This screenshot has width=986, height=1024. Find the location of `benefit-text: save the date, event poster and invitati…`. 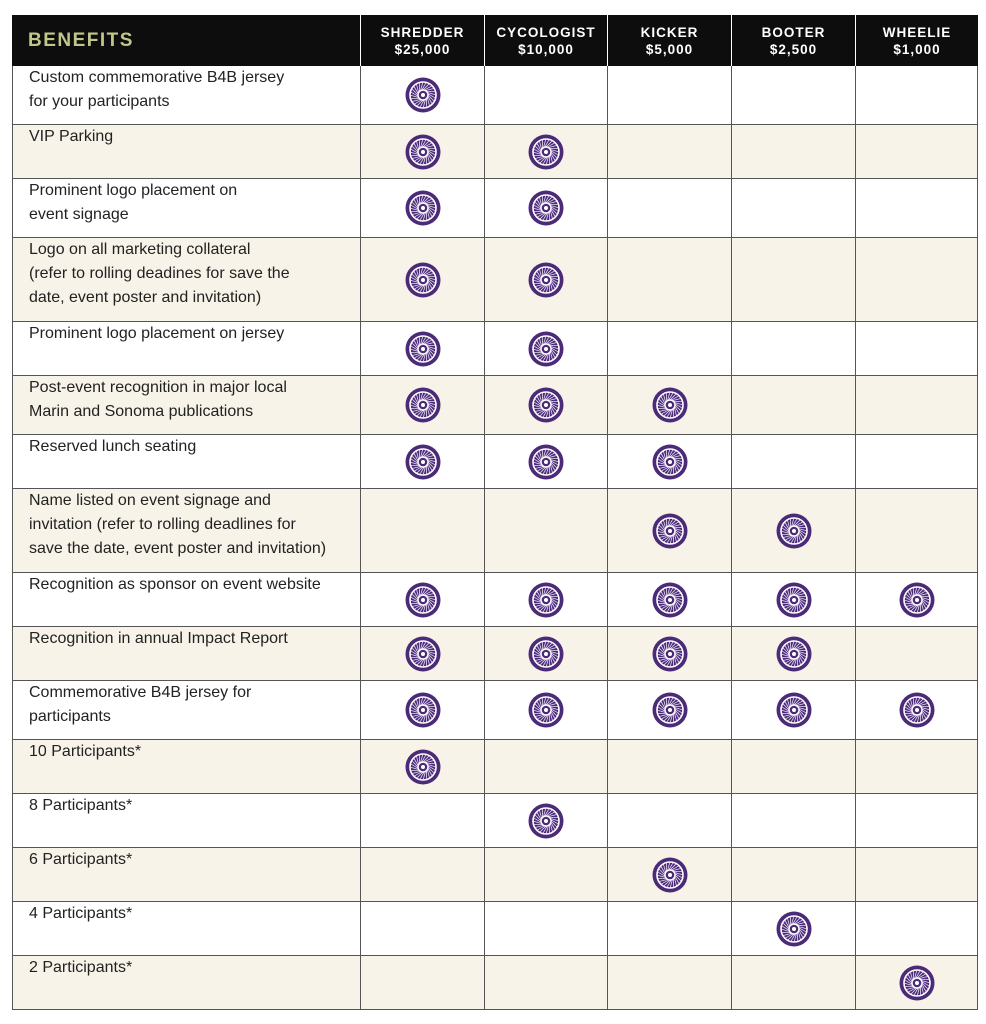

benefit-text: save the date, event poster and invitati… is located at coordinates (178, 548).